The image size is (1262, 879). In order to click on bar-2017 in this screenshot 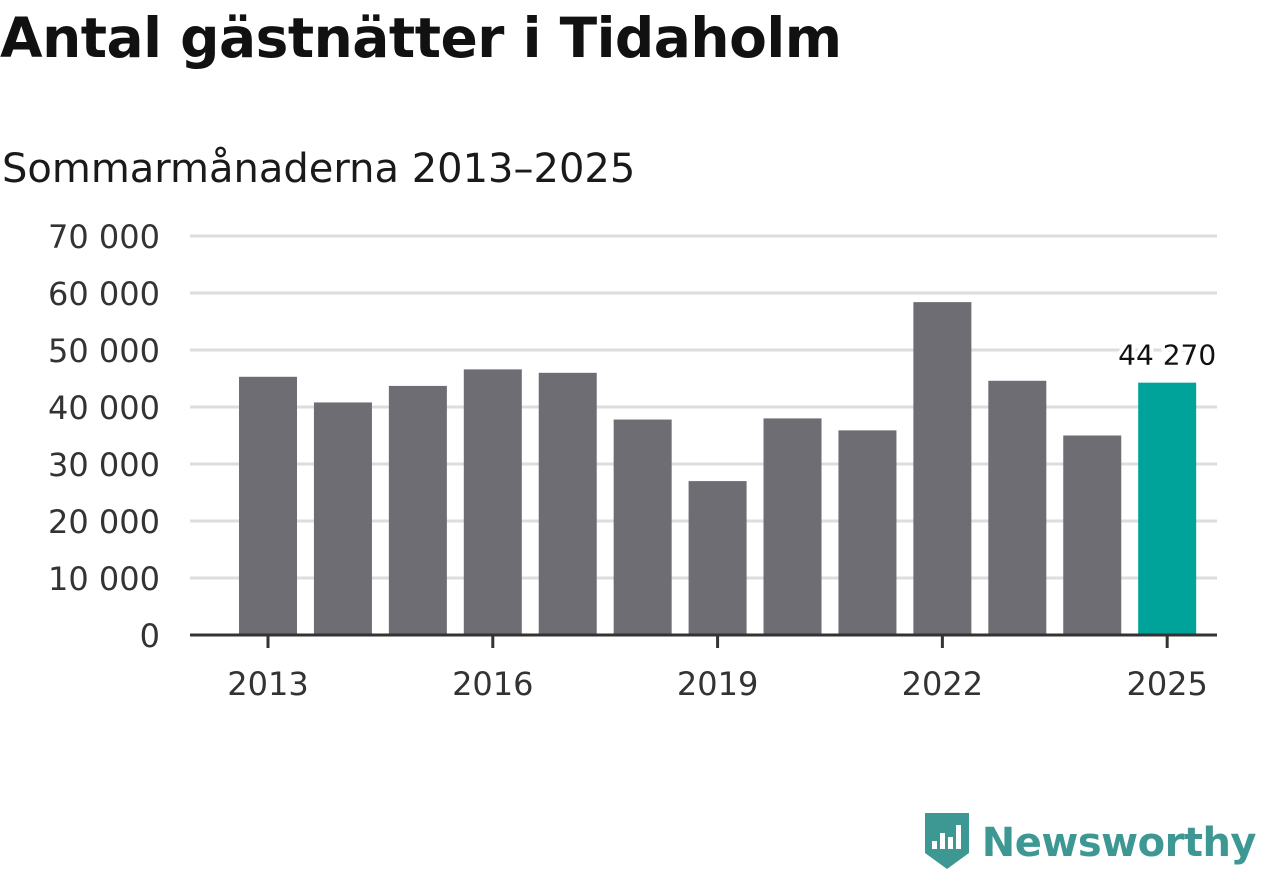, I will do `click(567, 503)`.